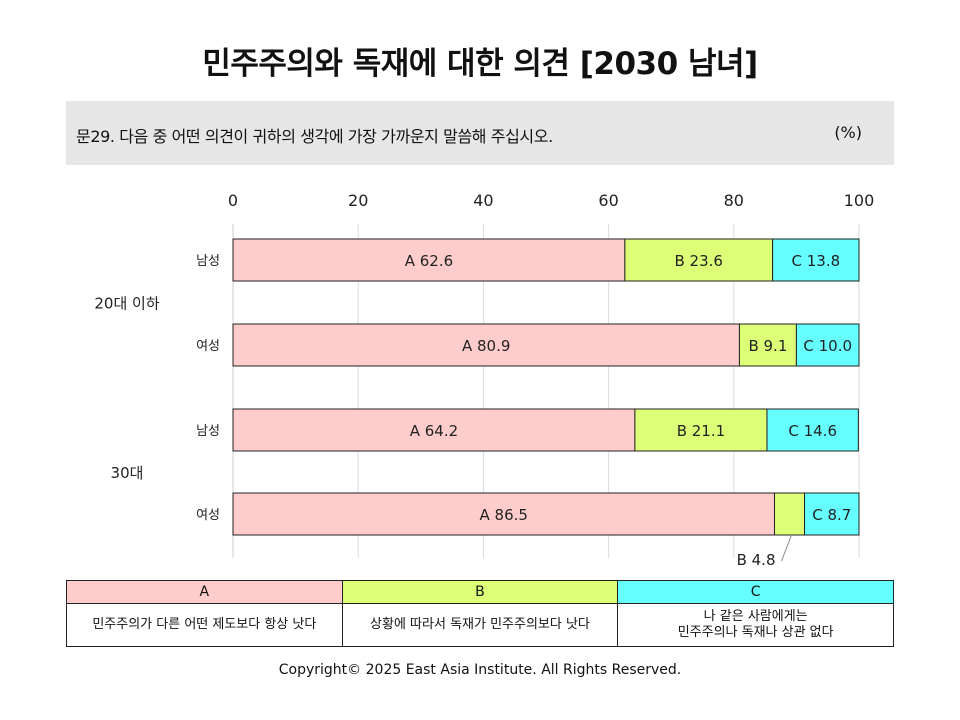 The height and width of the screenshot is (720, 960). What do you see at coordinates (127, 473) in the screenshot?
I see `group-label: 30대` at bounding box center [127, 473].